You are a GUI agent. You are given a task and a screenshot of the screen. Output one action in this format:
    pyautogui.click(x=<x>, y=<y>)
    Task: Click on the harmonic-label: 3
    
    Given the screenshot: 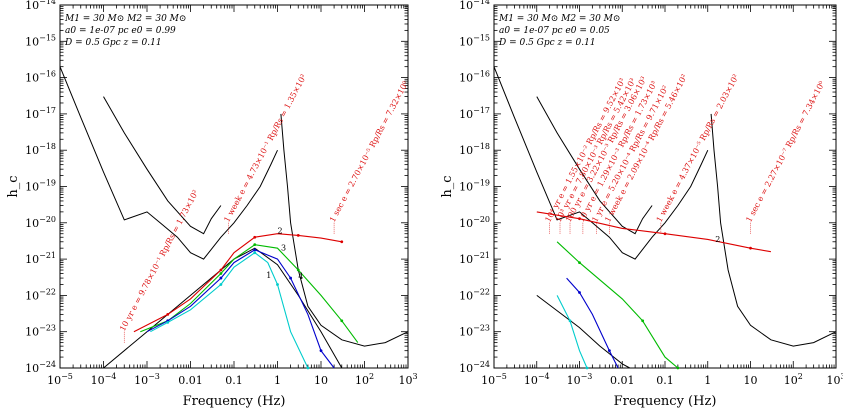 What is the action you would take?
    pyautogui.click(x=283, y=248)
    